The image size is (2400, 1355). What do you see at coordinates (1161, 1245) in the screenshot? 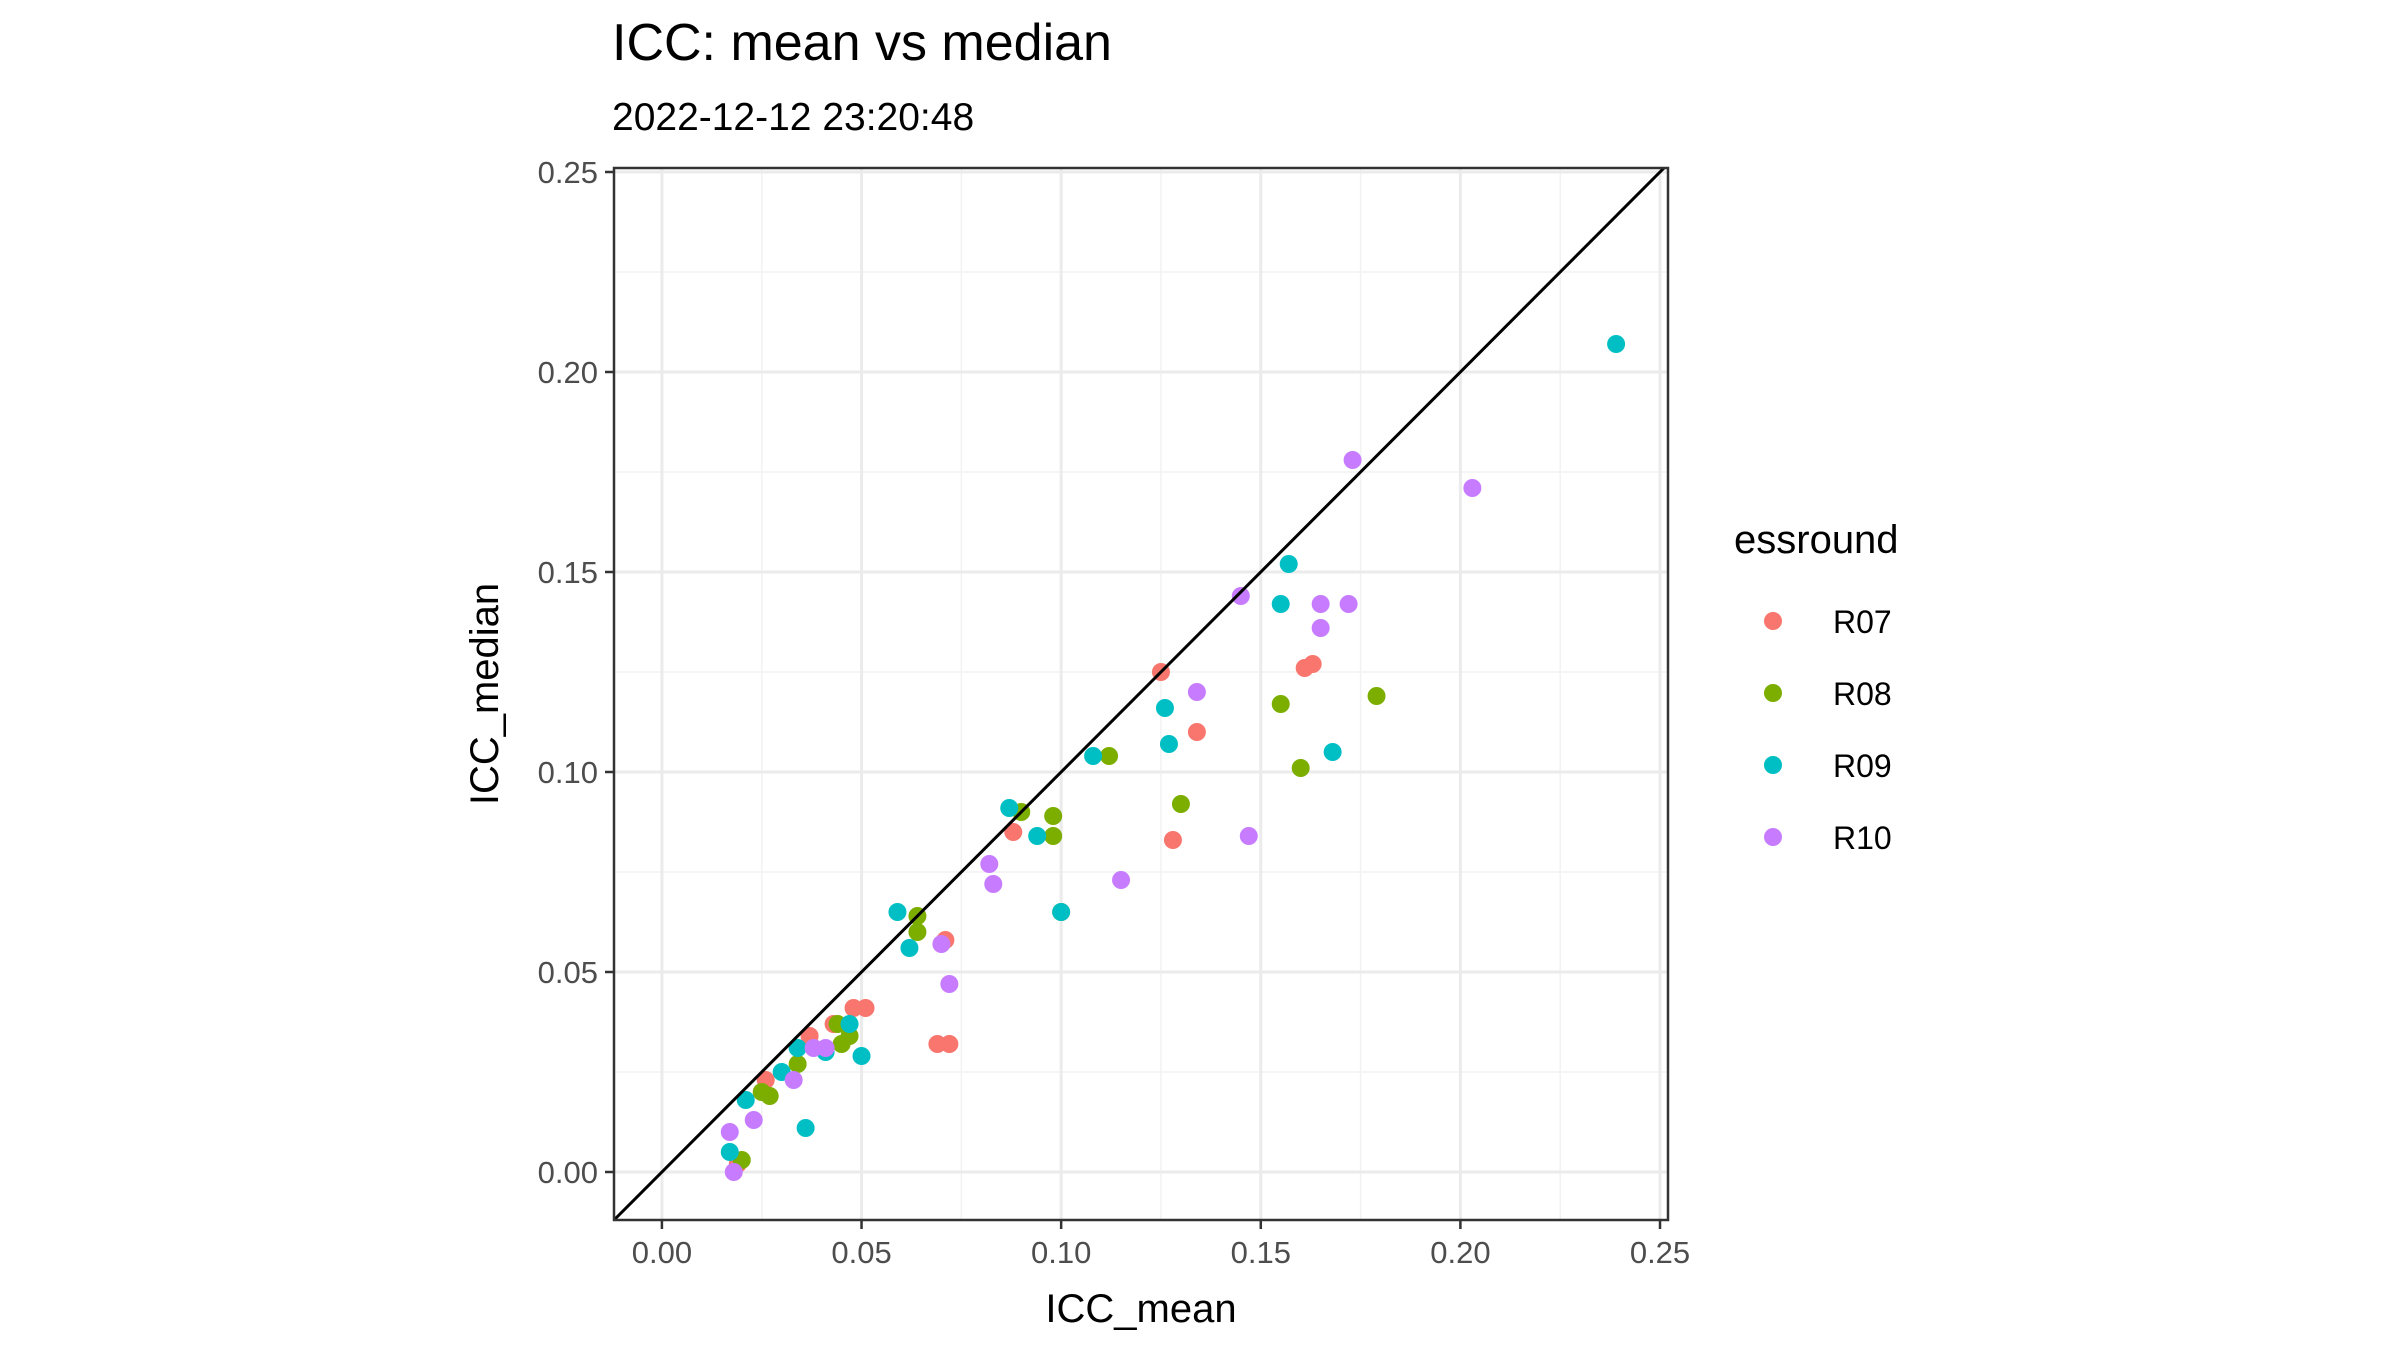
I see `x-axis: 0.00 0.05 0.10 0.15 0.20 0.25` at bounding box center [1161, 1245].